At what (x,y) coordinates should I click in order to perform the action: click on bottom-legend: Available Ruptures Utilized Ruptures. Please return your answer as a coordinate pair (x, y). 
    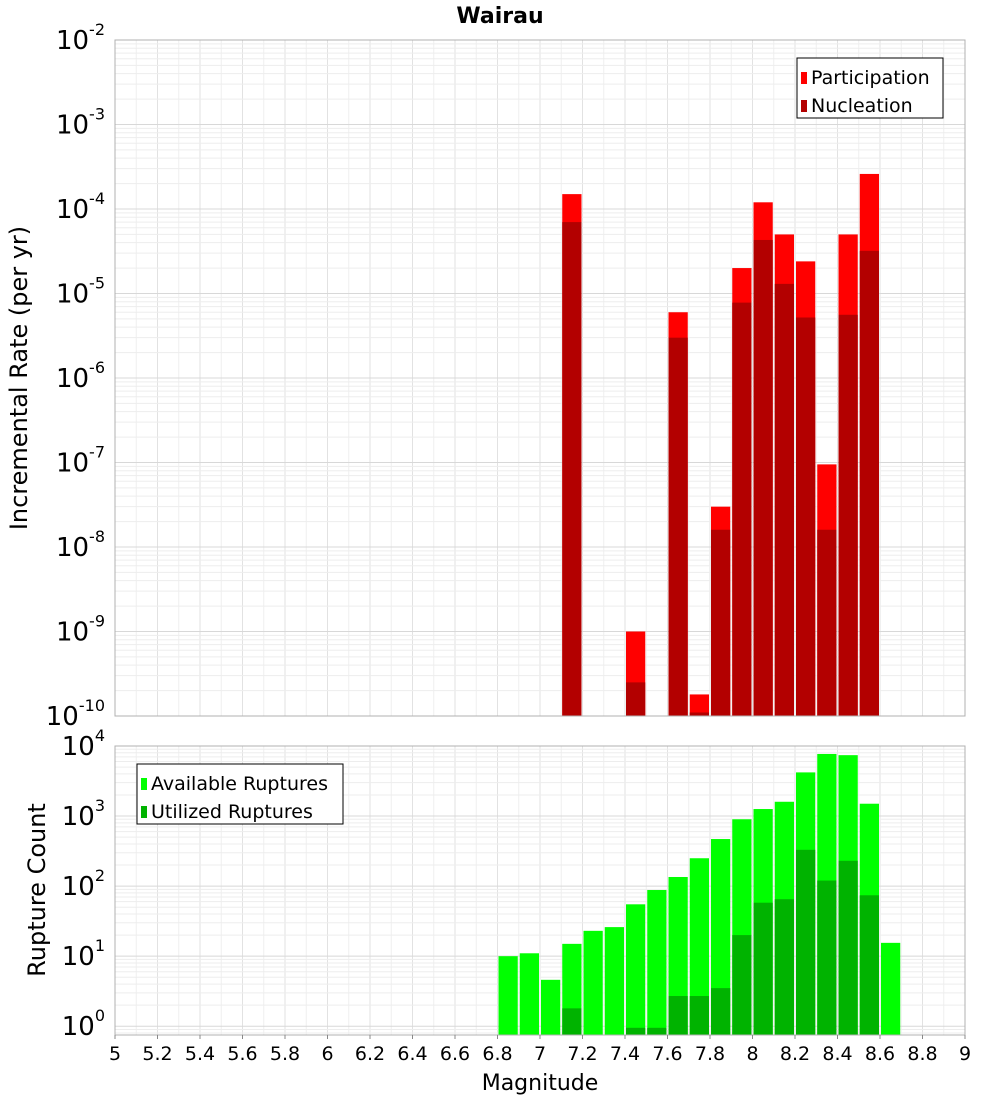
    Looking at the image, I should click on (240, 794).